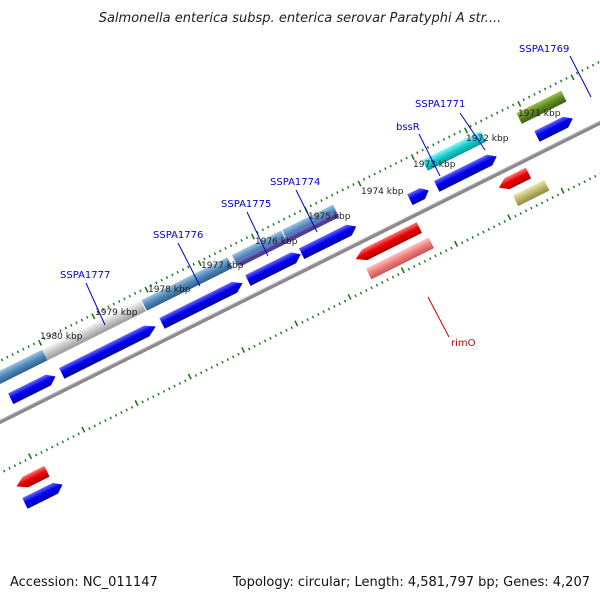 This screenshot has height=604, width=600. Describe the element at coordinates (61, 337) in the screenshot. I see `kbp-label: 1980 kbp` at that location.